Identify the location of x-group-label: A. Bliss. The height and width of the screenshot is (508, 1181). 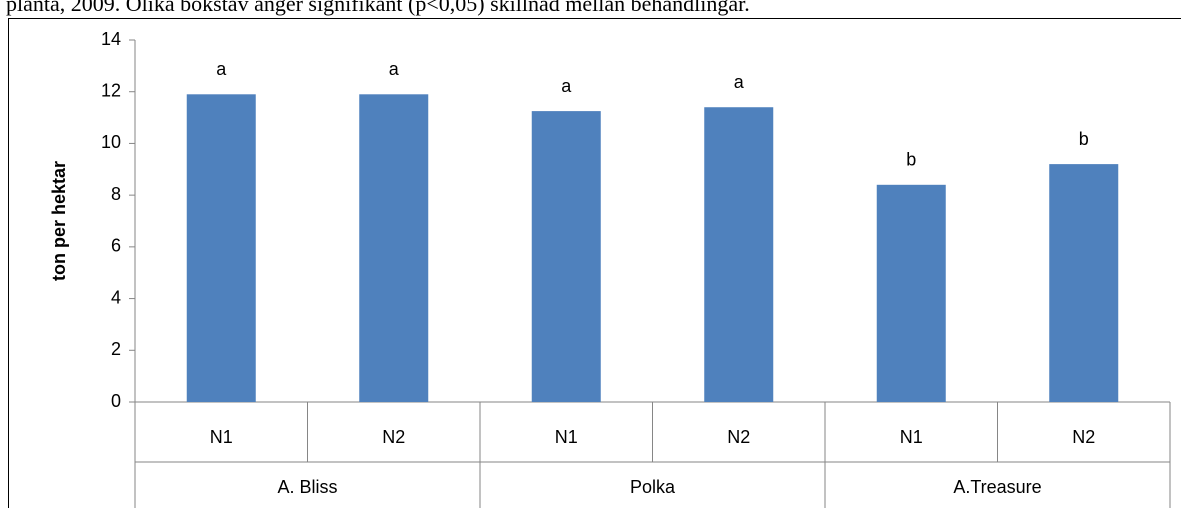
(307, 487).